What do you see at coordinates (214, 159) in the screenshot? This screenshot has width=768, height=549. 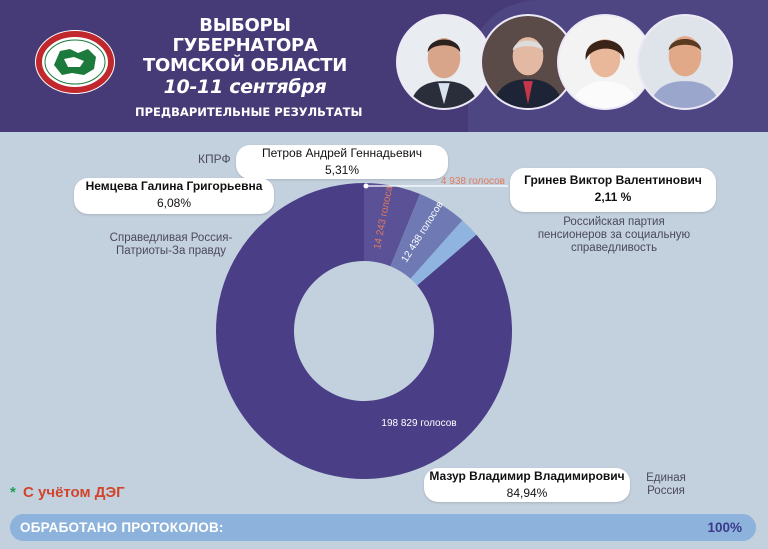 I see `party-kprf: КПРФ` at bounding box center [214, 159].